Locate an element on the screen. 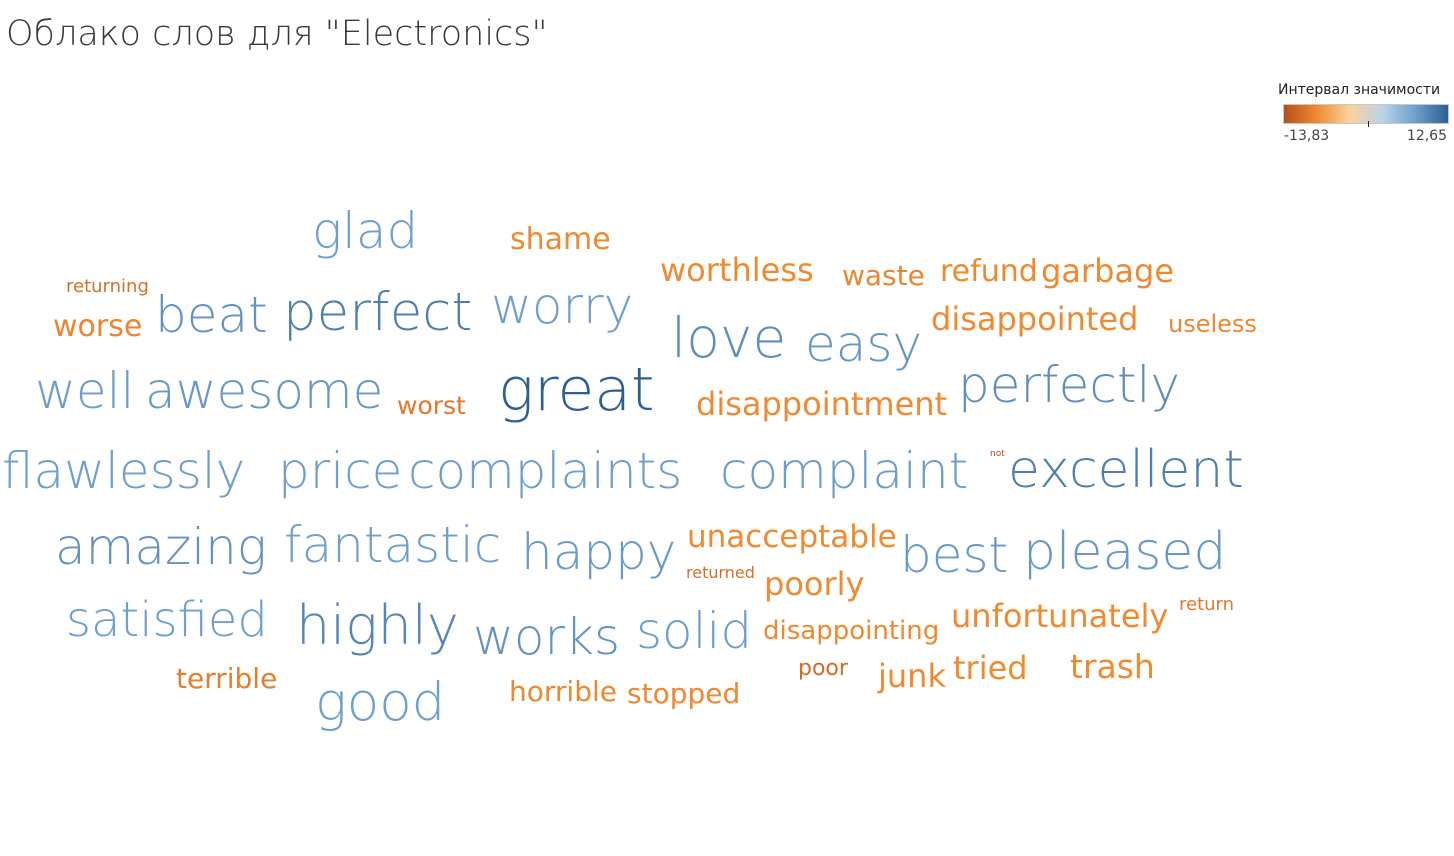  word-worthless: worthless is located at coordinates (737, 270).